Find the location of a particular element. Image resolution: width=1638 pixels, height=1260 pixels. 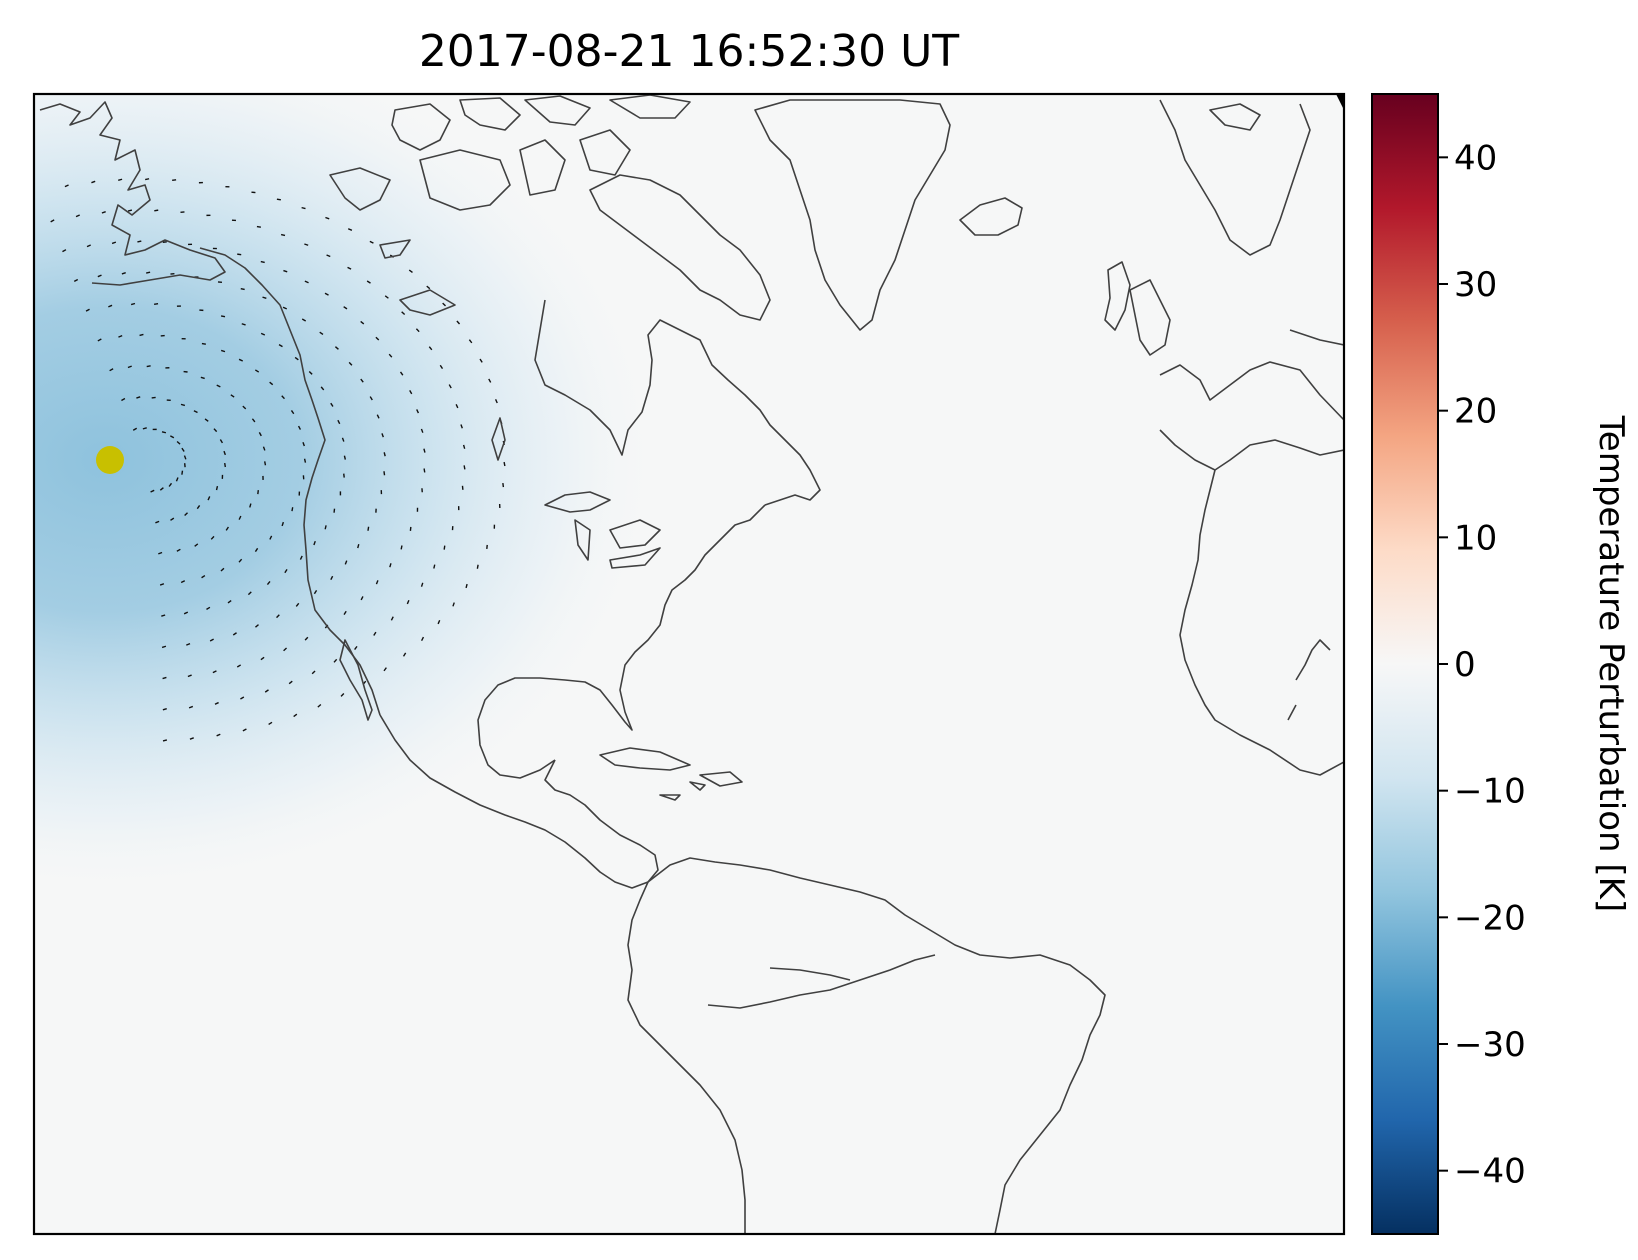

colorbar-tick-label: −10 is located at coordinates (1490, 792).